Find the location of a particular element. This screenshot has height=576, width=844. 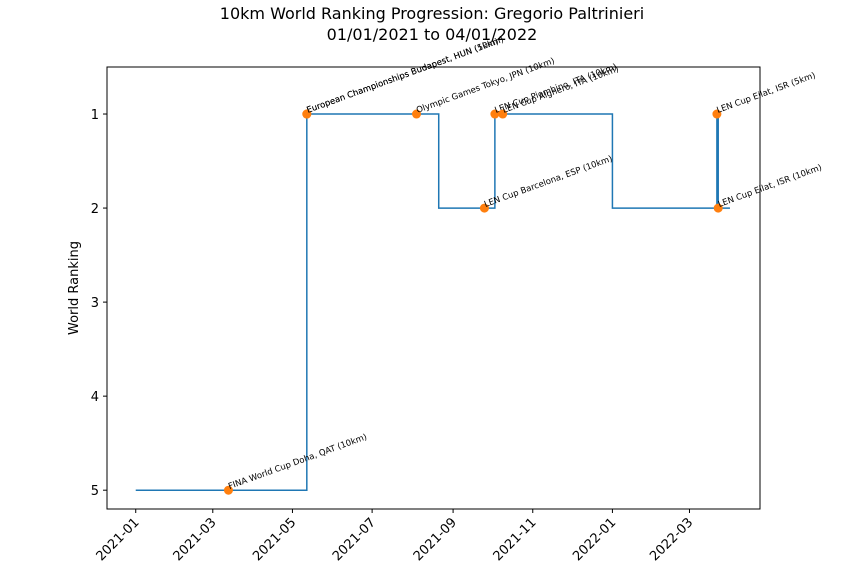

x-tick-label: 2021-11 is located at coordinates (515, 539).